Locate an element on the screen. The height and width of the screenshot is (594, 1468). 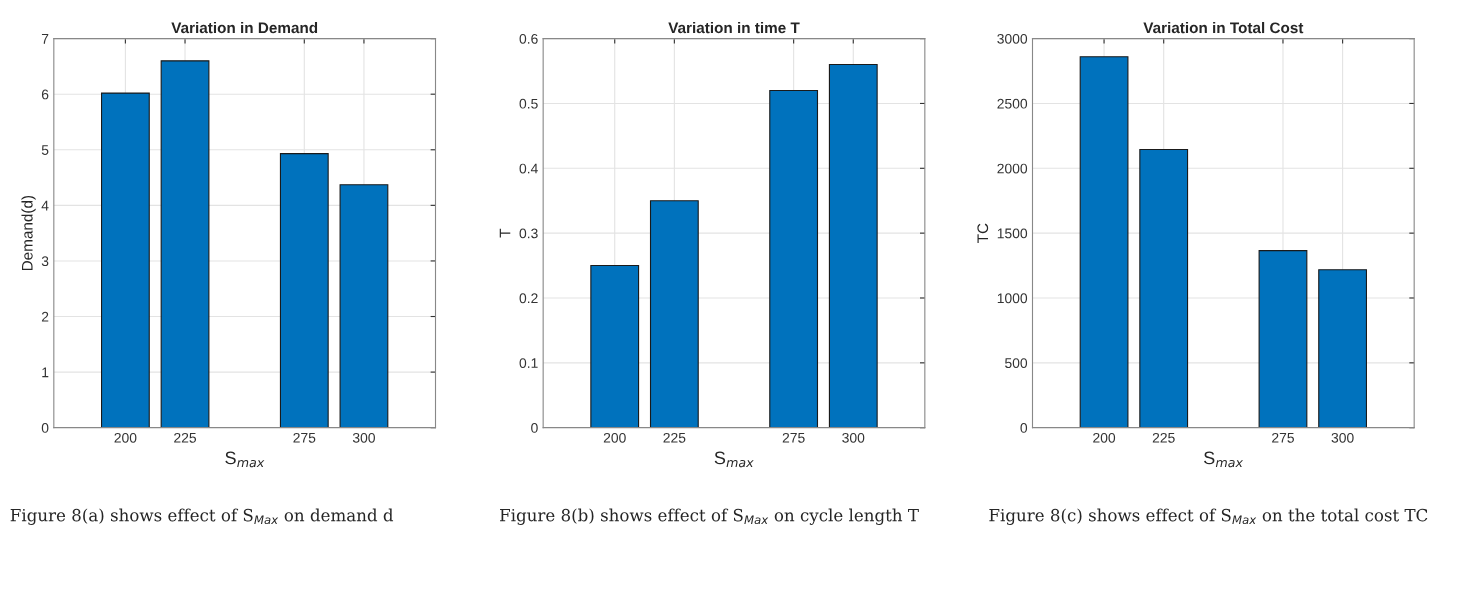
y-tick-label: 1000 is located at coordinates (1012, 298).